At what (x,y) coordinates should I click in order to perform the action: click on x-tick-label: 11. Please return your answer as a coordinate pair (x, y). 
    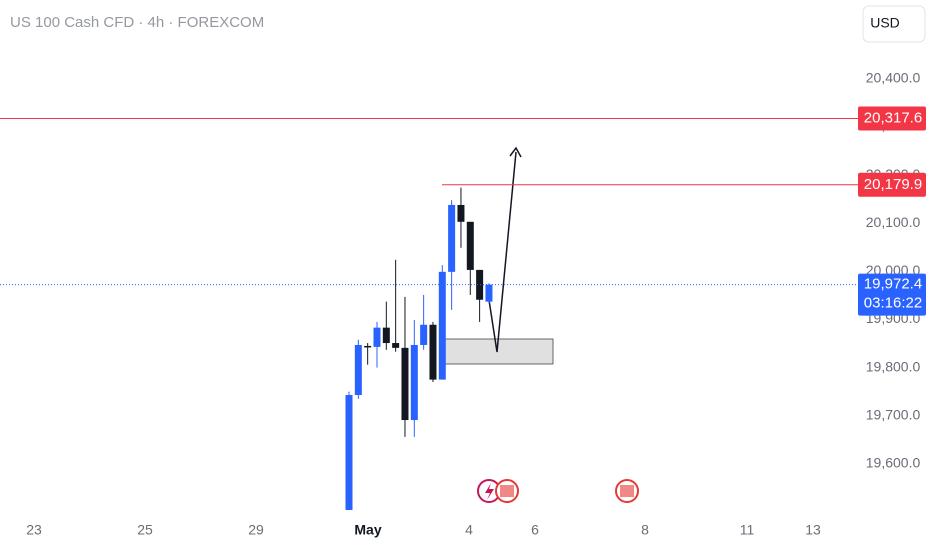
    Looking at the image, I should click on (747, 530).